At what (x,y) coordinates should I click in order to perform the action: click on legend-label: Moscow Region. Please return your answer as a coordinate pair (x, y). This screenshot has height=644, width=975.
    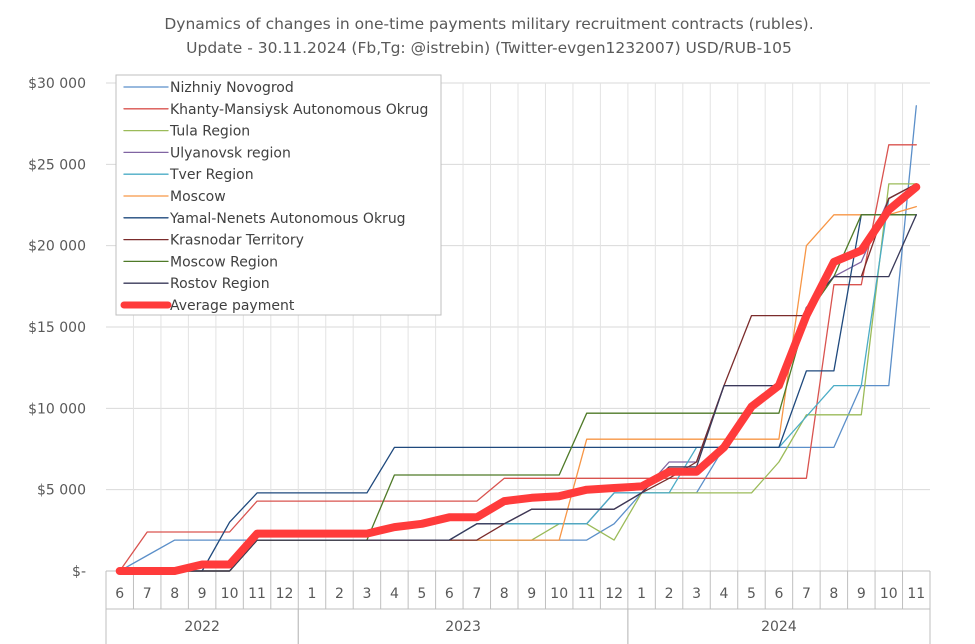
    Looking at the image, I should click on (224, 262).